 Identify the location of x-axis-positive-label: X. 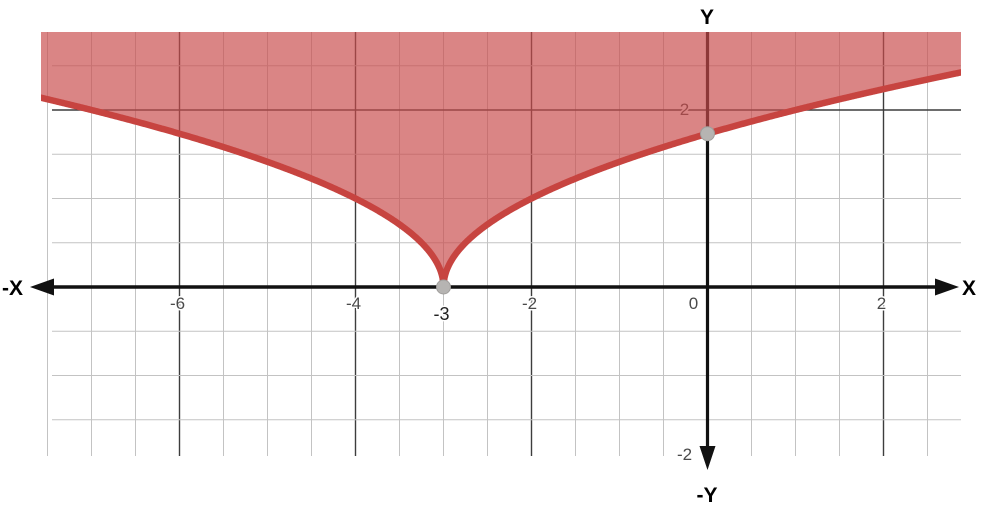
(969, 288).